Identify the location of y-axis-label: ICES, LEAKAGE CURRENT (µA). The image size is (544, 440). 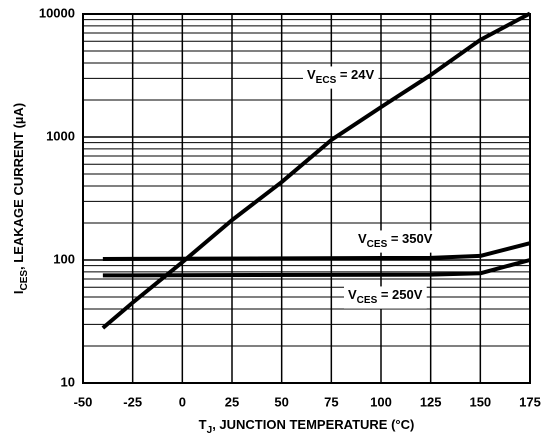
(20, 198).